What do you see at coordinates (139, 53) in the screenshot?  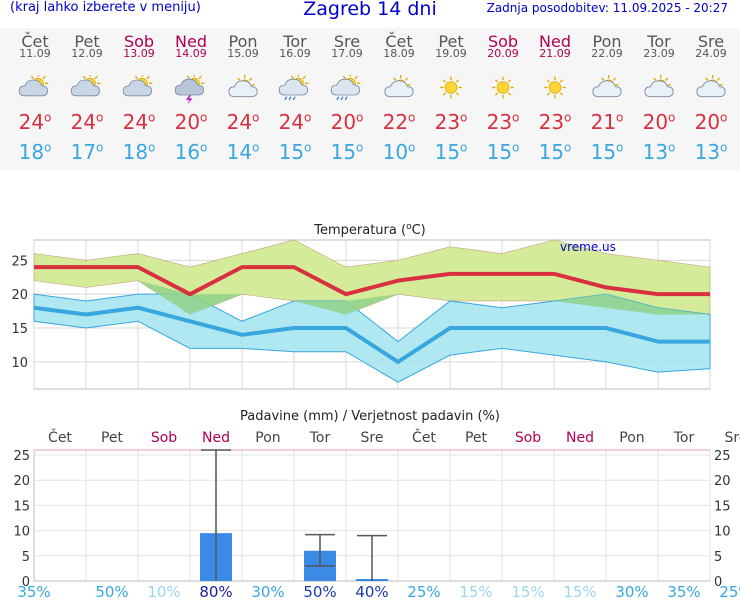 I see `day-date: 13.09` at bounding box center [139, 53].